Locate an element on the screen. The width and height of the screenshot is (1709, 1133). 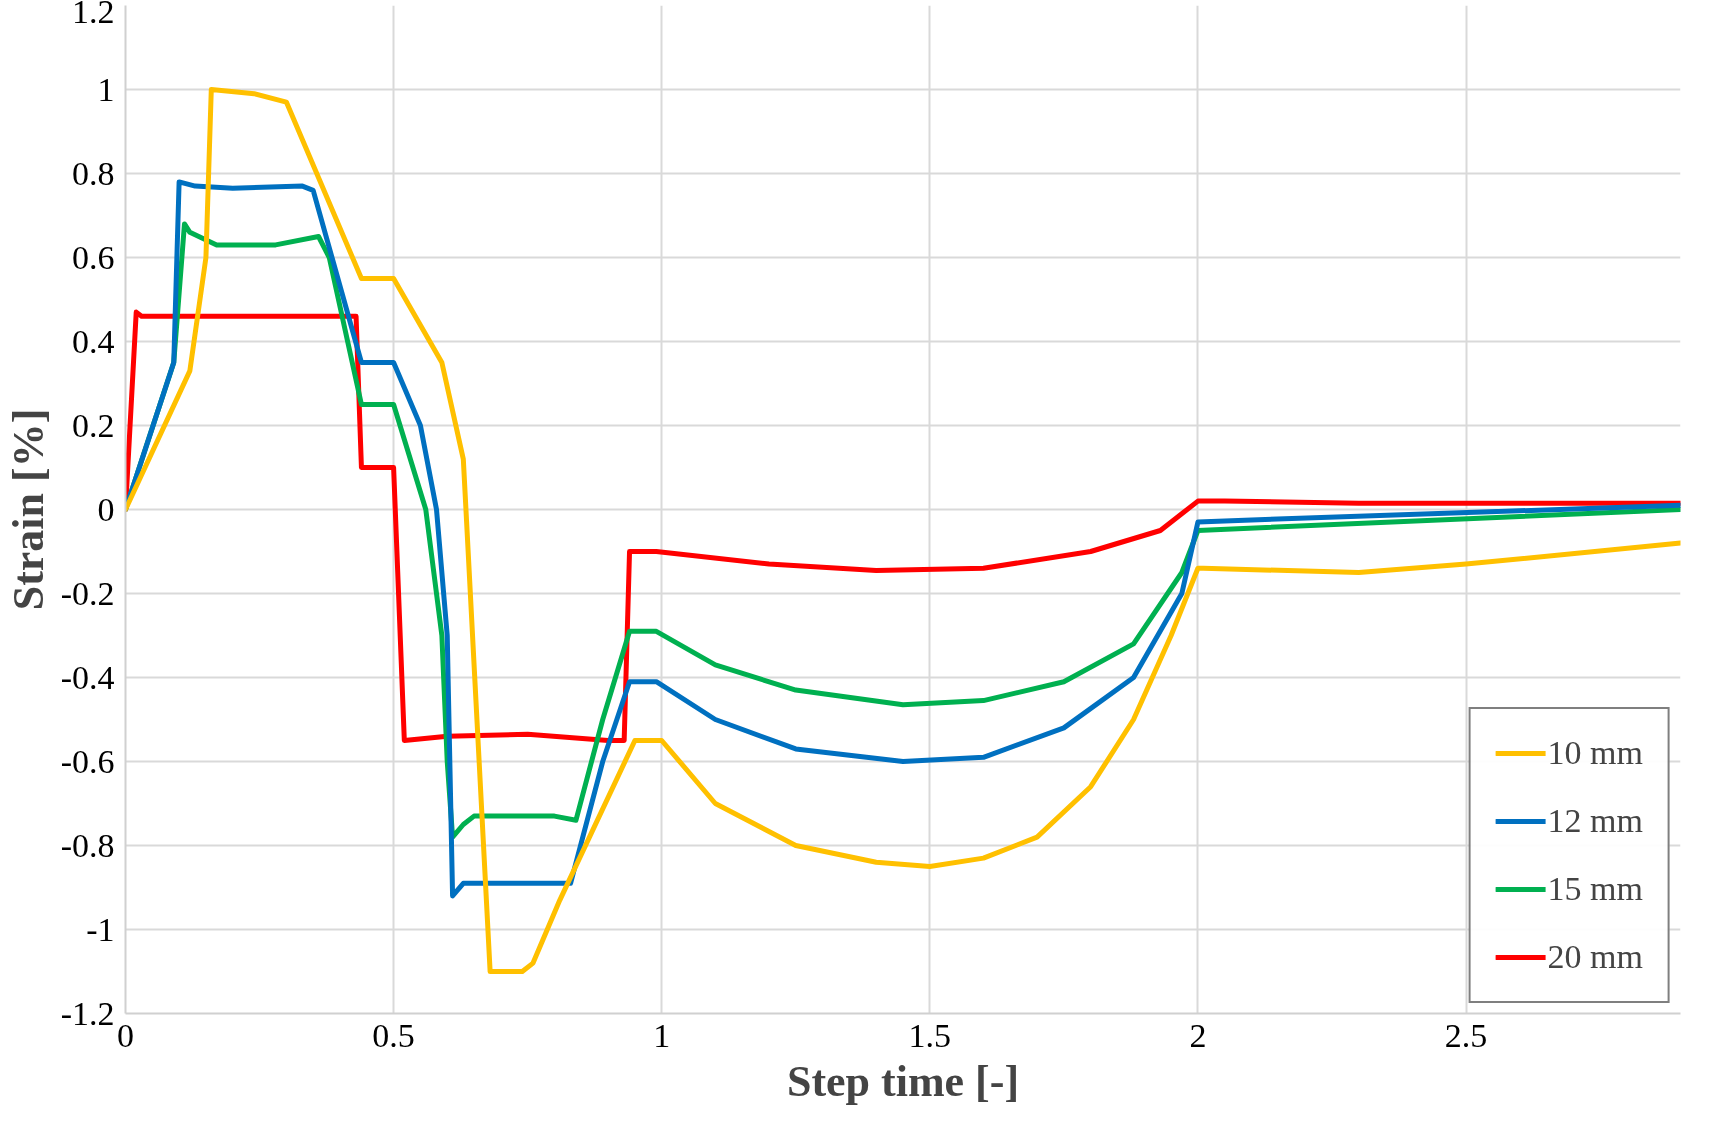
y-tick-label: -1 is located at coordinates (100, 929).